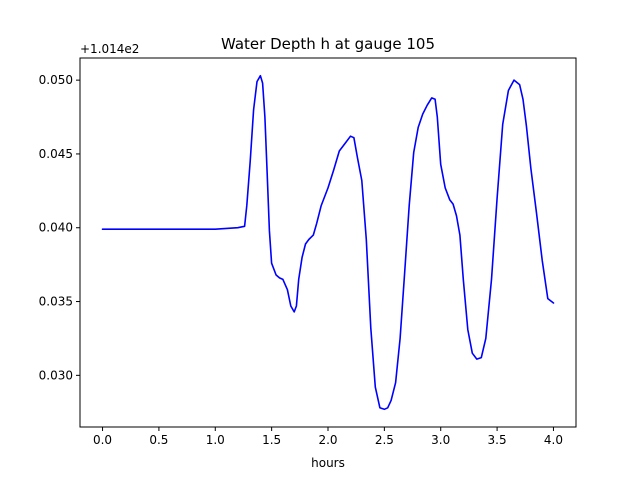  What do you see at coordinates (56, 80) in the screenshot?
I see `y-tick-label: 0.050` at bounding box center [56, 80].